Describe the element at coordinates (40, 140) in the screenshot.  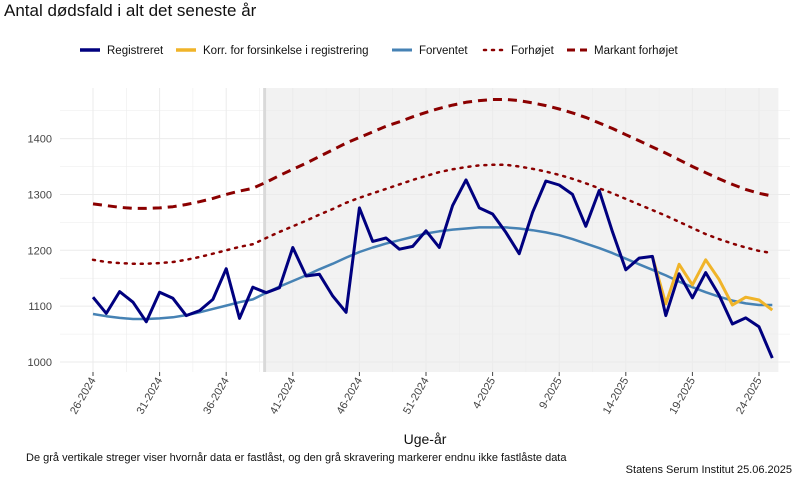
I see `y-tick-label: 1400` at that location.